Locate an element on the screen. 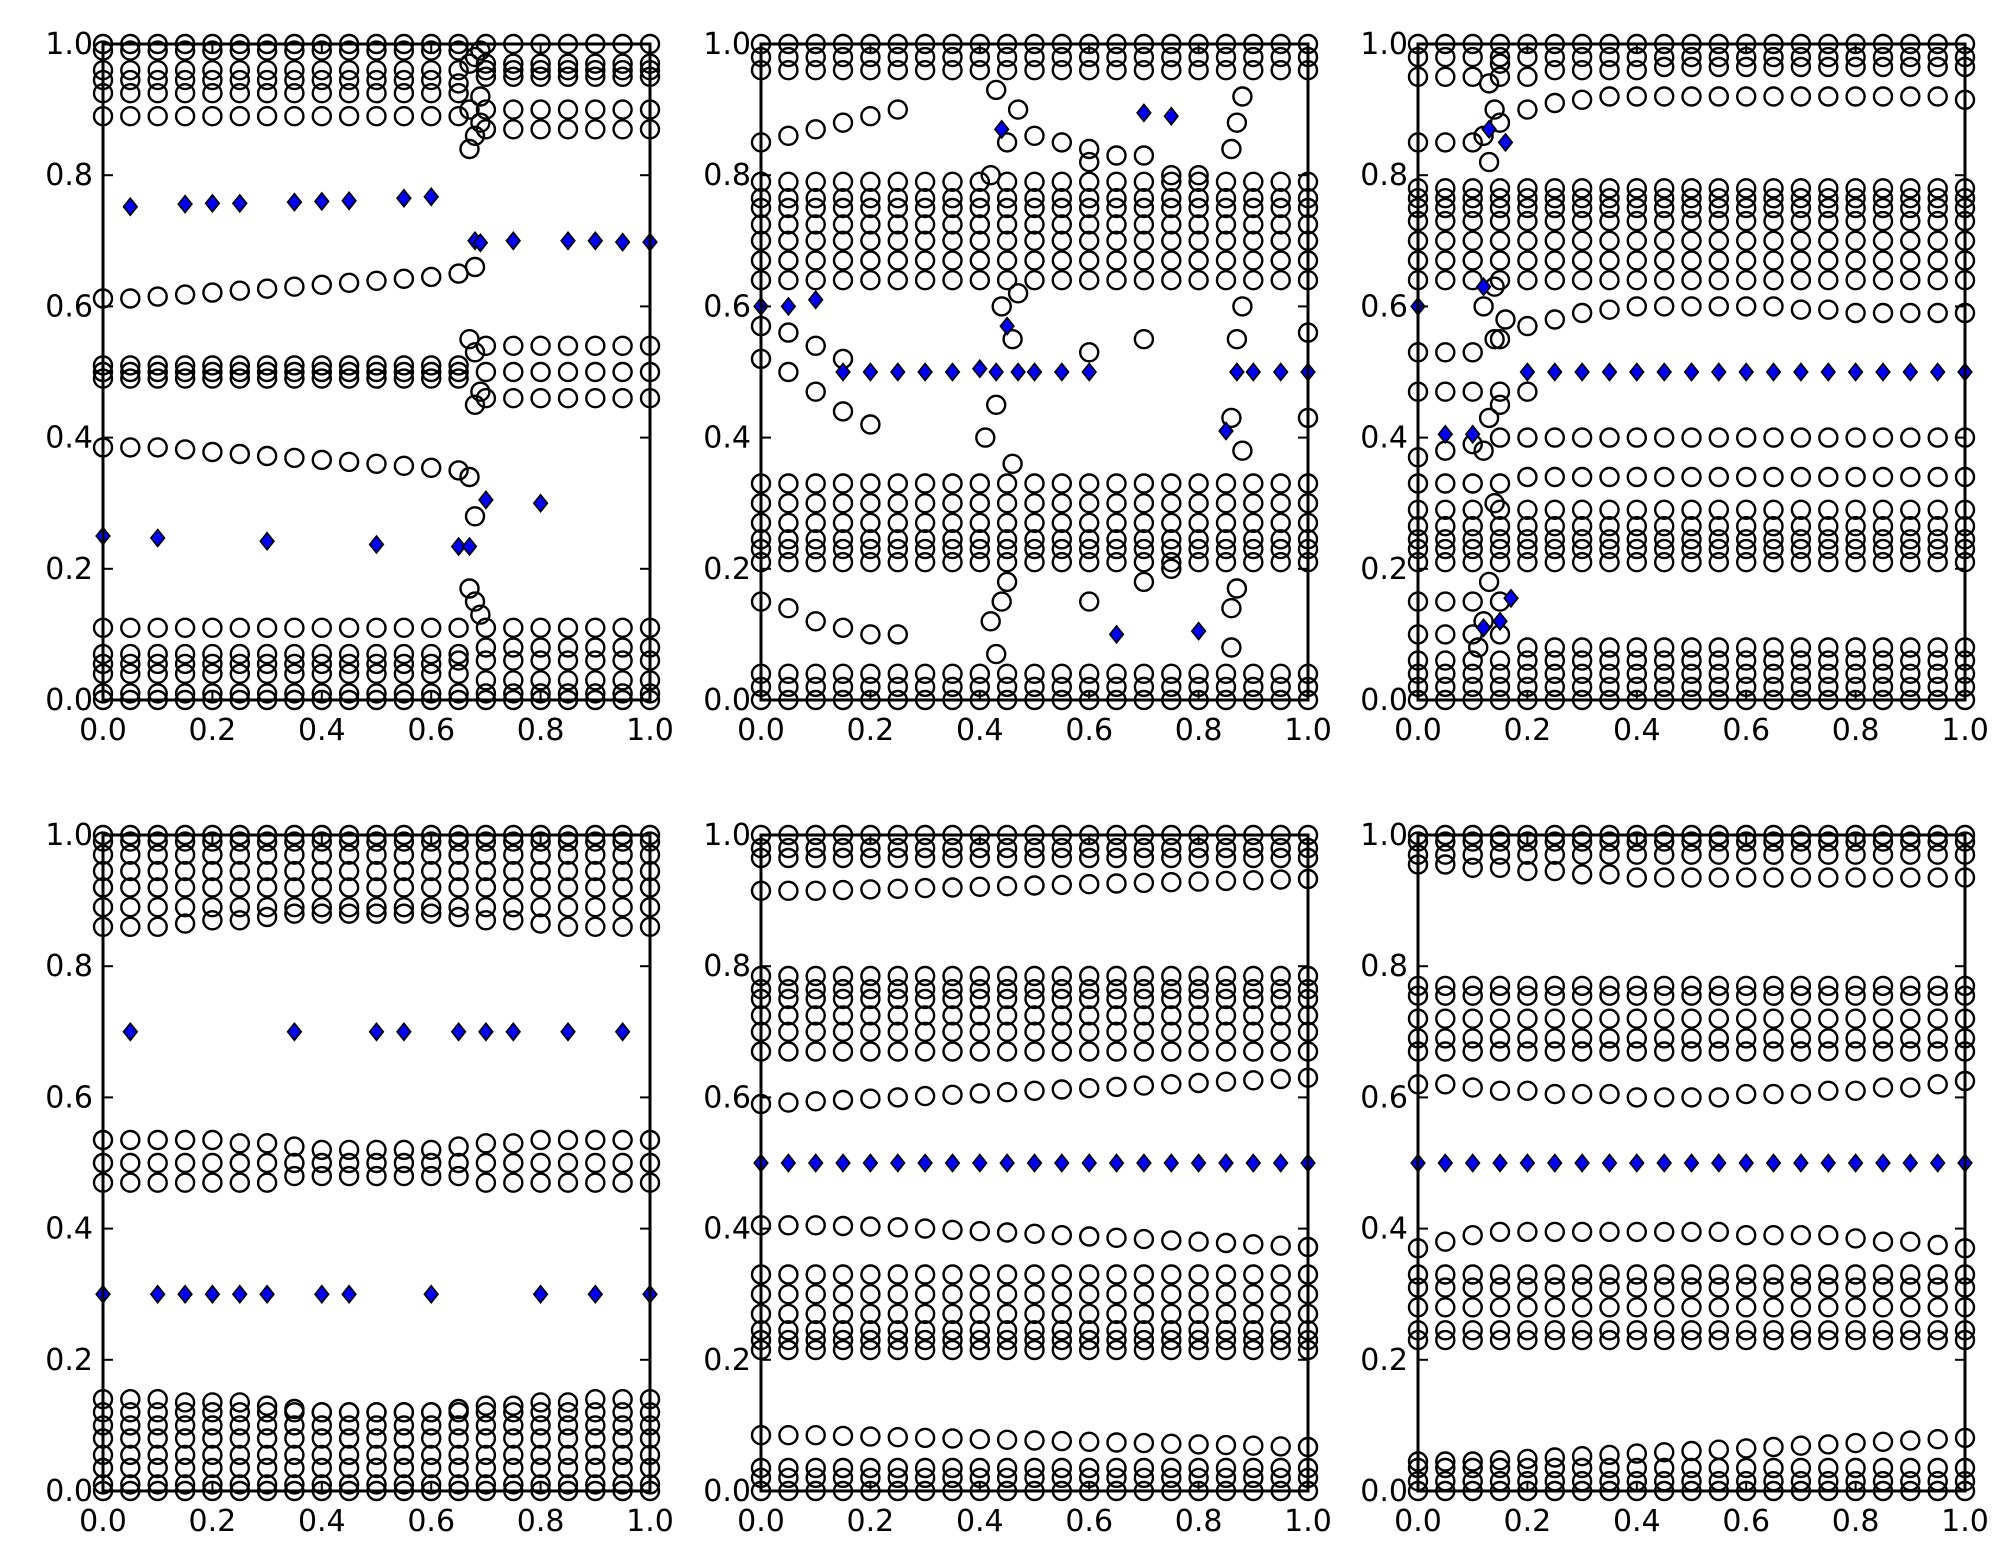 Image resolution: width=2011 pixels, height=1565 pixels. x-tick-label: 0.4 is located at coordinates (980, 730).